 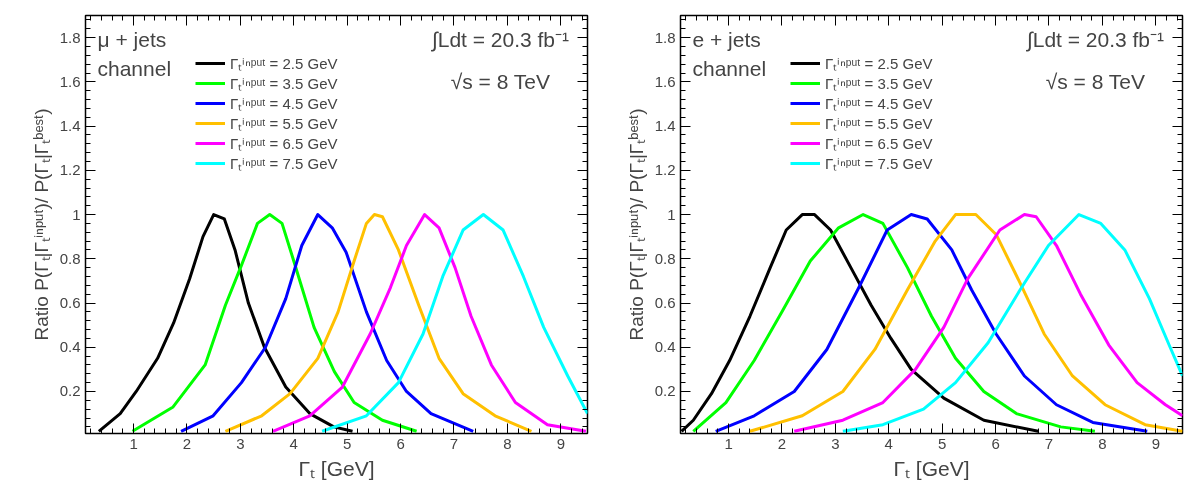 I want to click on annotation: μ + jets channel, so click(x=134, y=54).